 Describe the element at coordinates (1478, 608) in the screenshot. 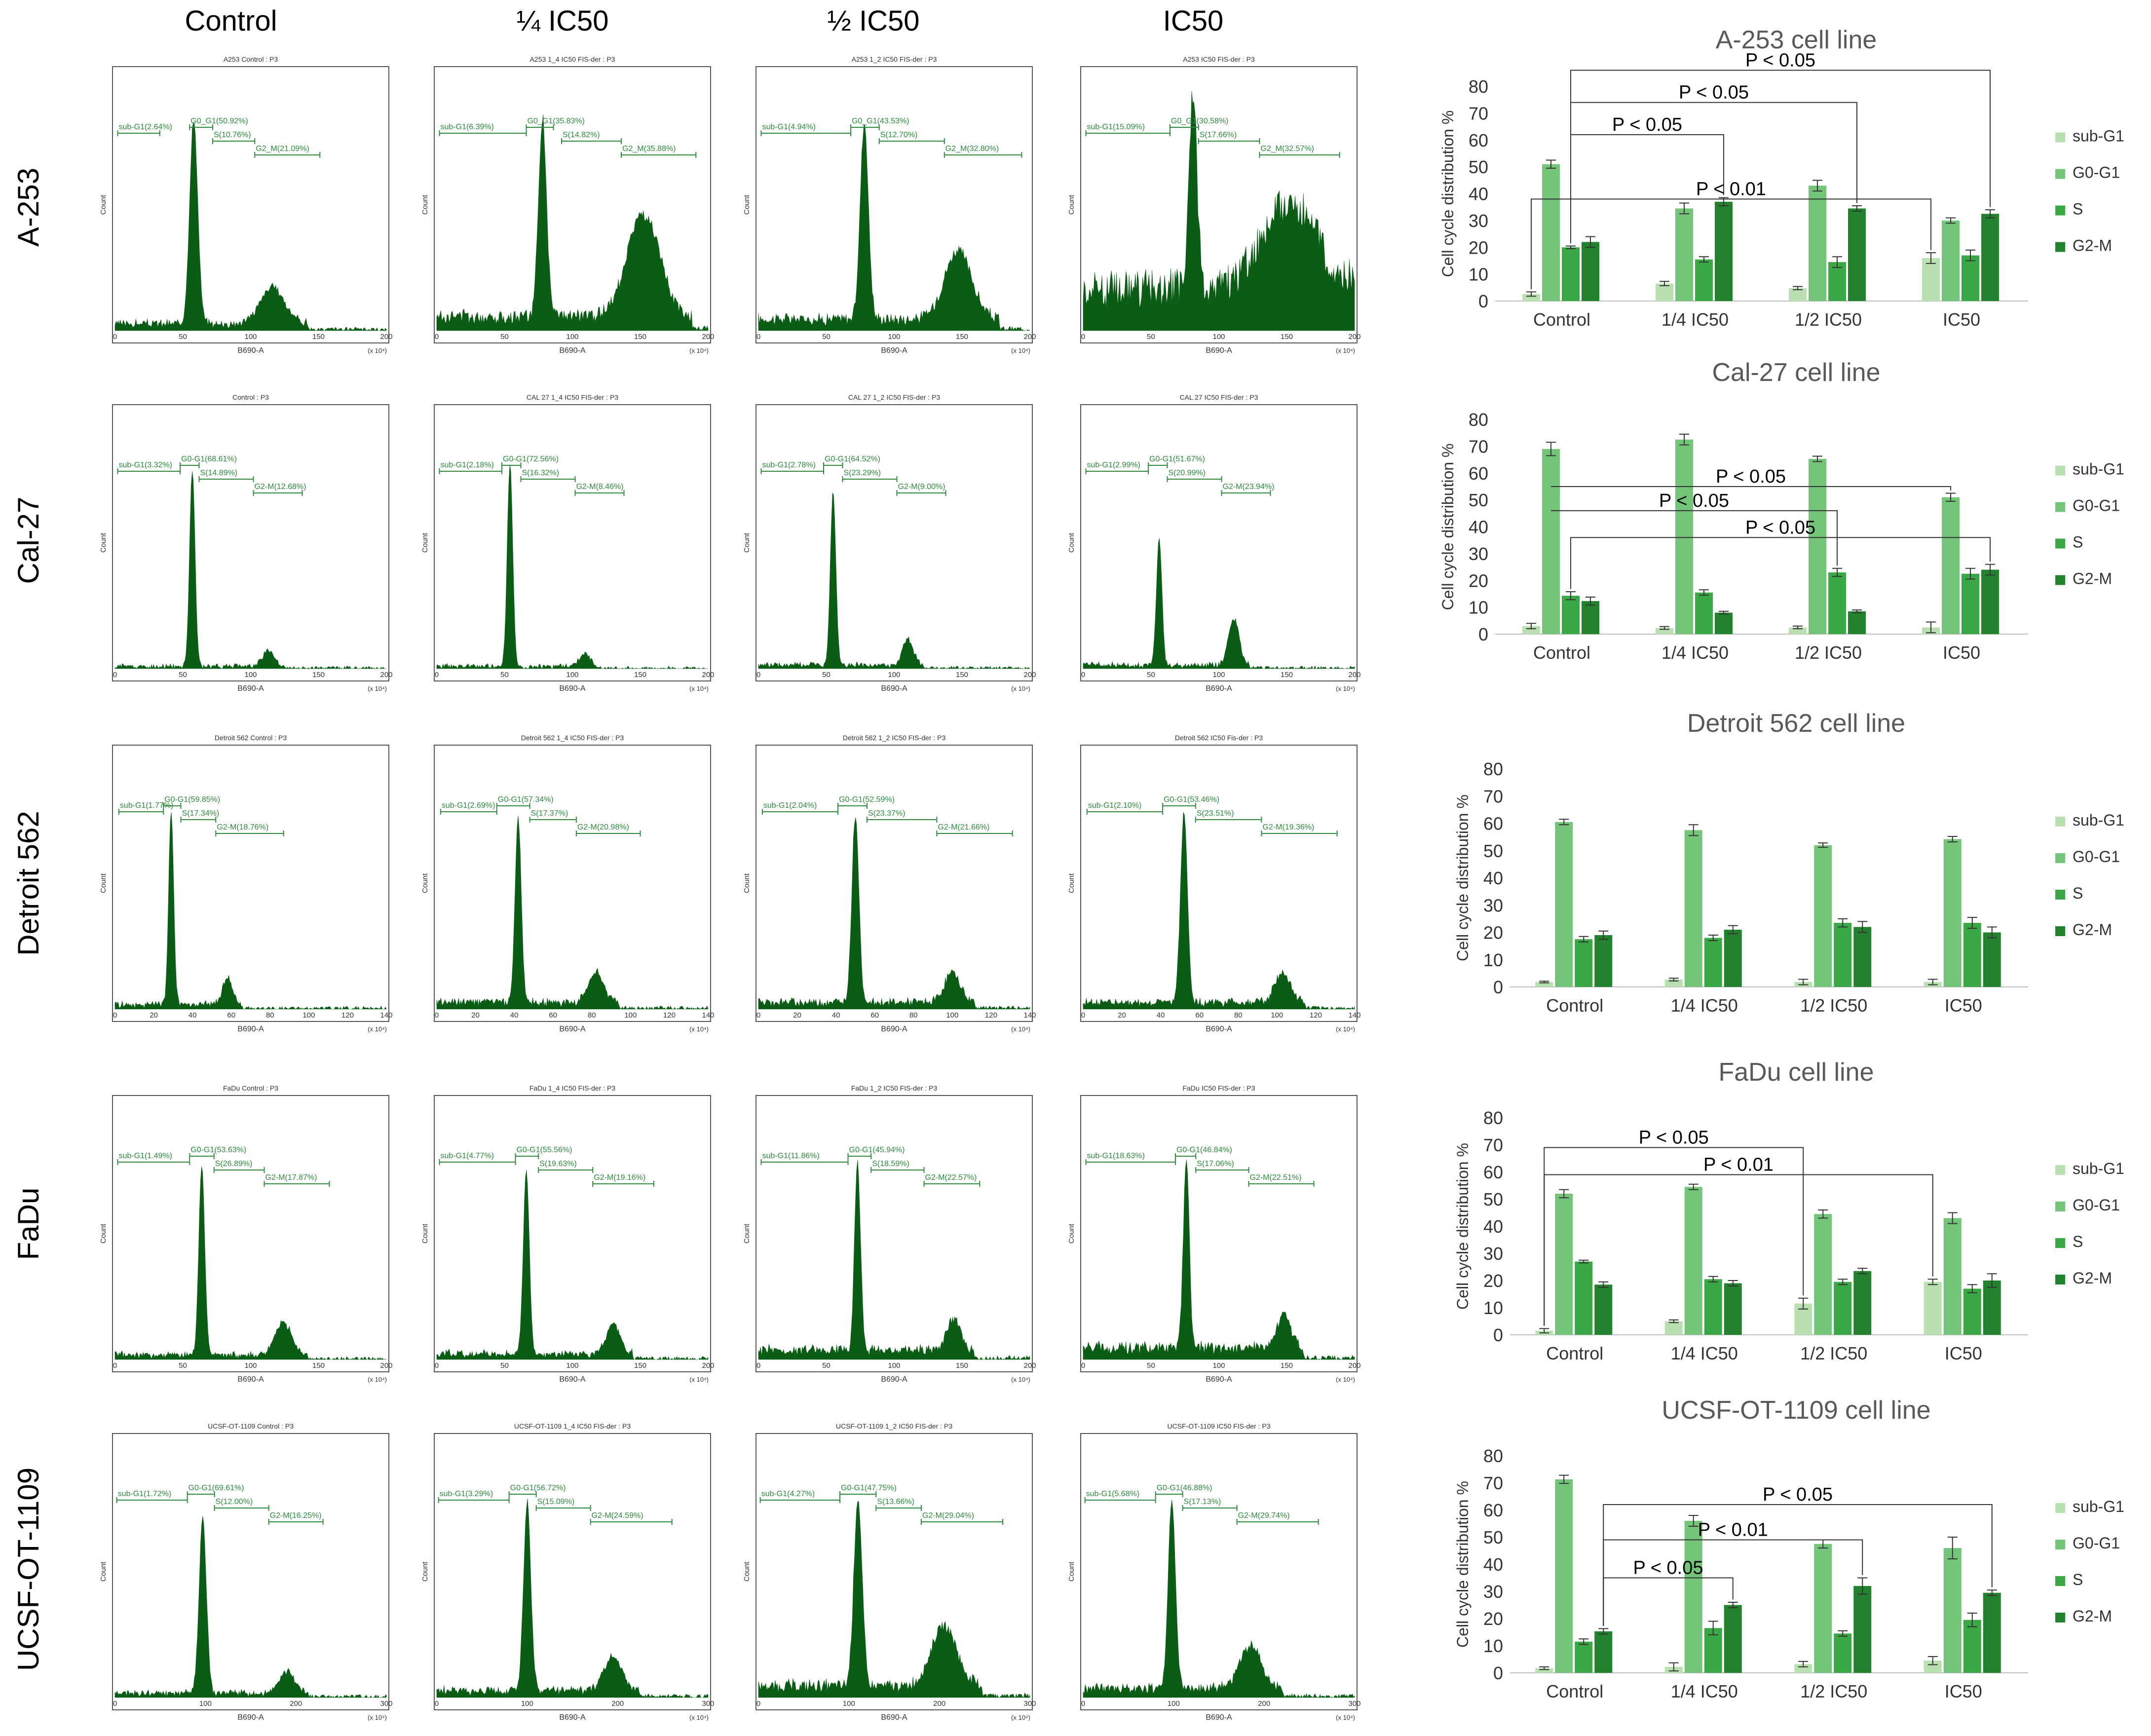

I see `y-tick-label: 10` at that location.